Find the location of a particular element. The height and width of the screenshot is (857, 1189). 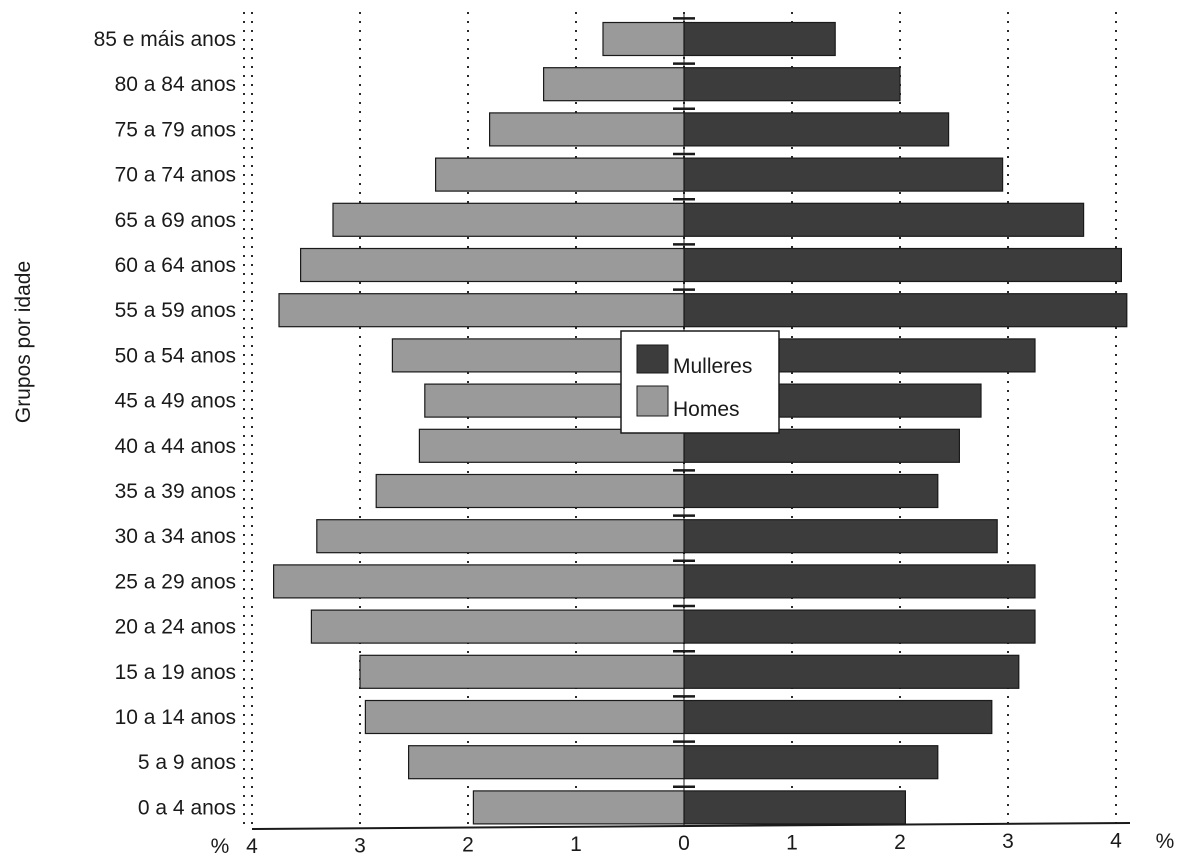

bar-homes-65-a-69-anos is located at coordinates (508, 219).